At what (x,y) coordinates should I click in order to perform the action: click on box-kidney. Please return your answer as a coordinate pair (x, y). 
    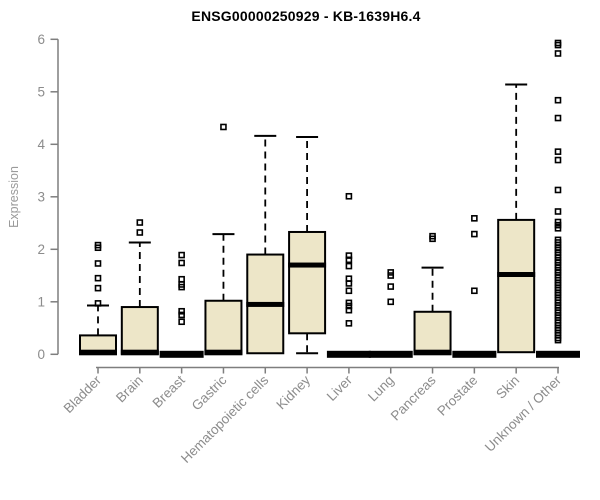
    Looking at the image, I should click on (307, 282).